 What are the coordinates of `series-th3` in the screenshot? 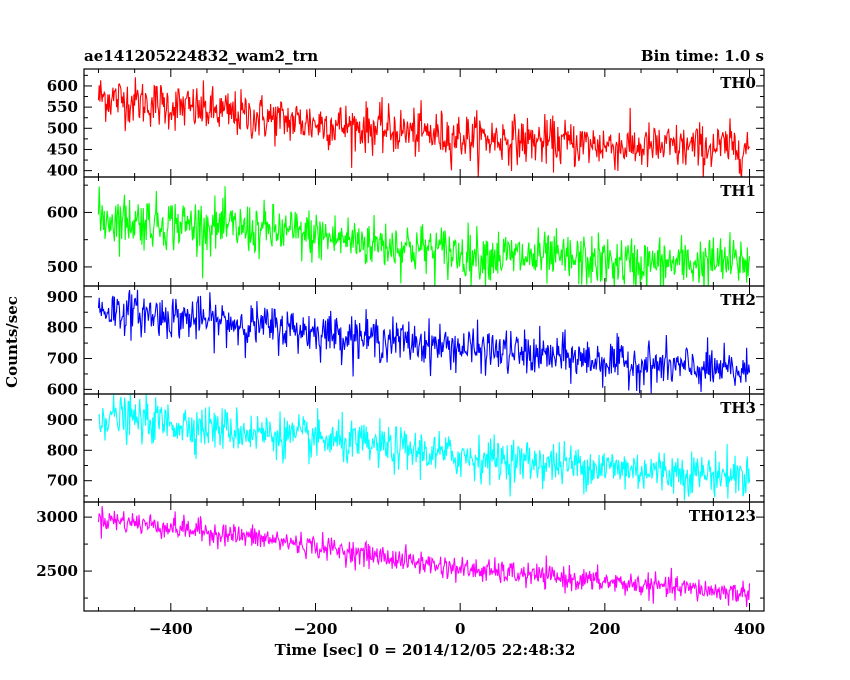 It's located at (424, 447).